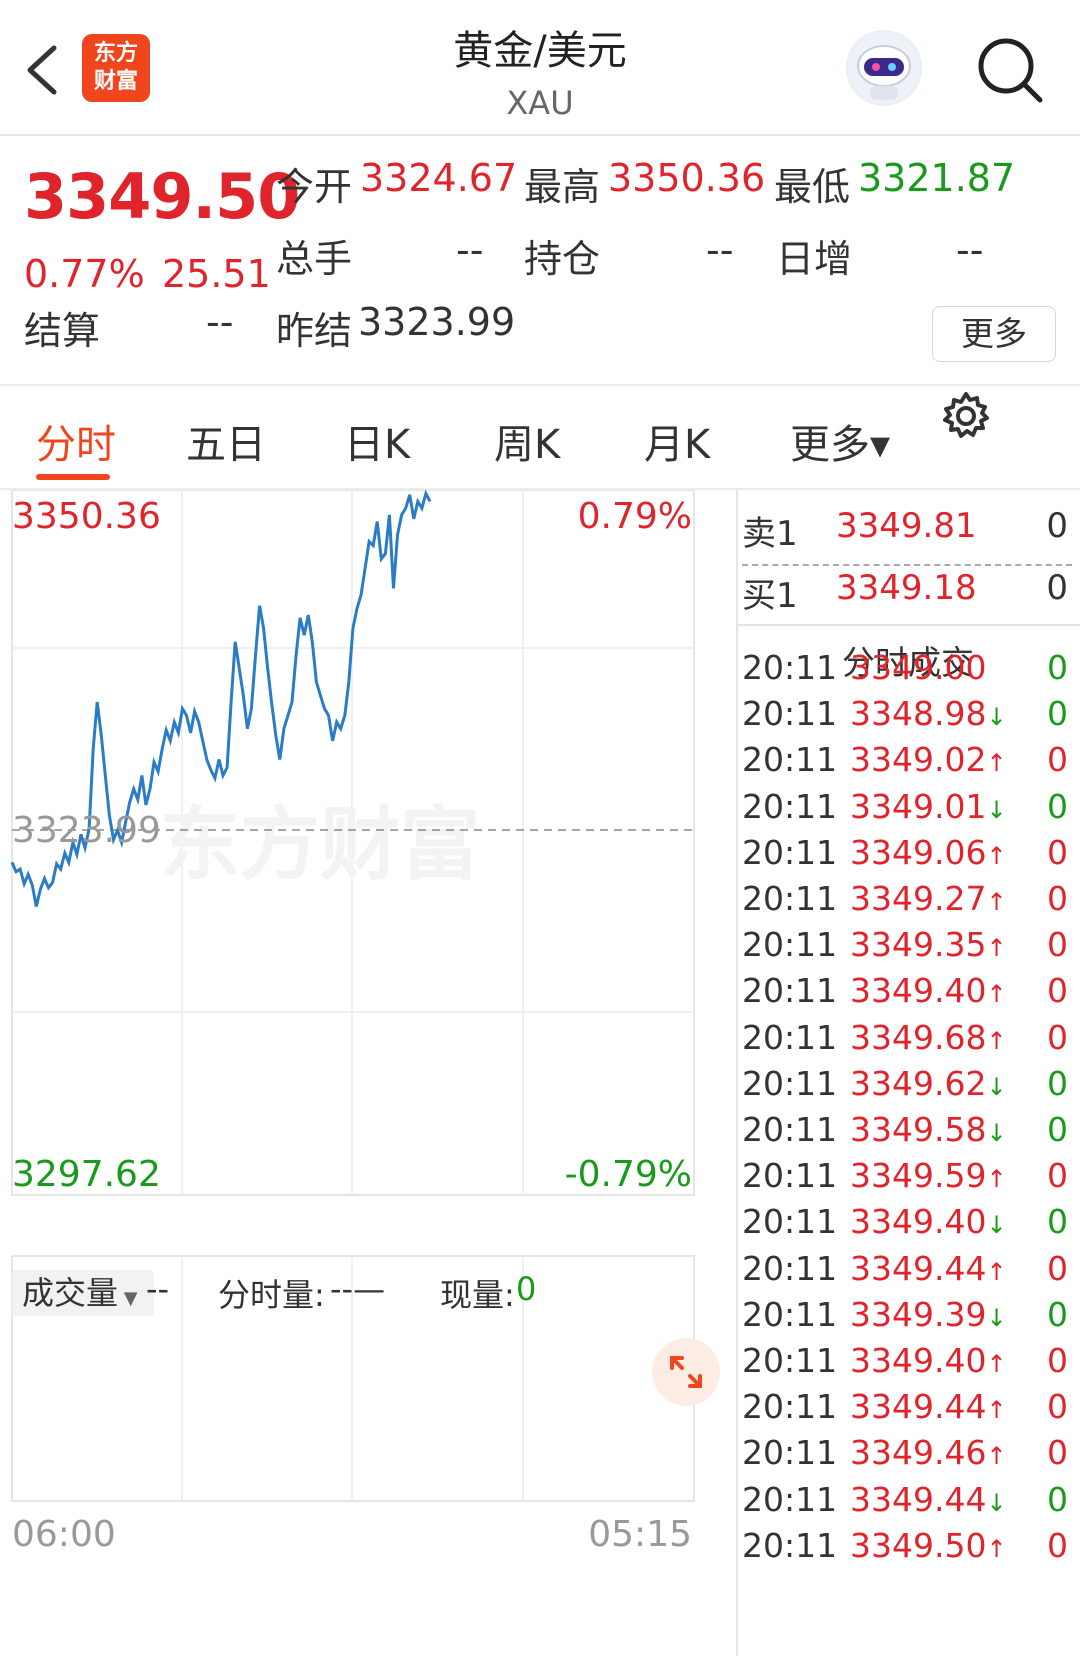  What do you see at coordinates (628, 1174) in the screenshot?
I see `y-axis-bottom-pct: -0.79%` at bounding box center [628, 1174].